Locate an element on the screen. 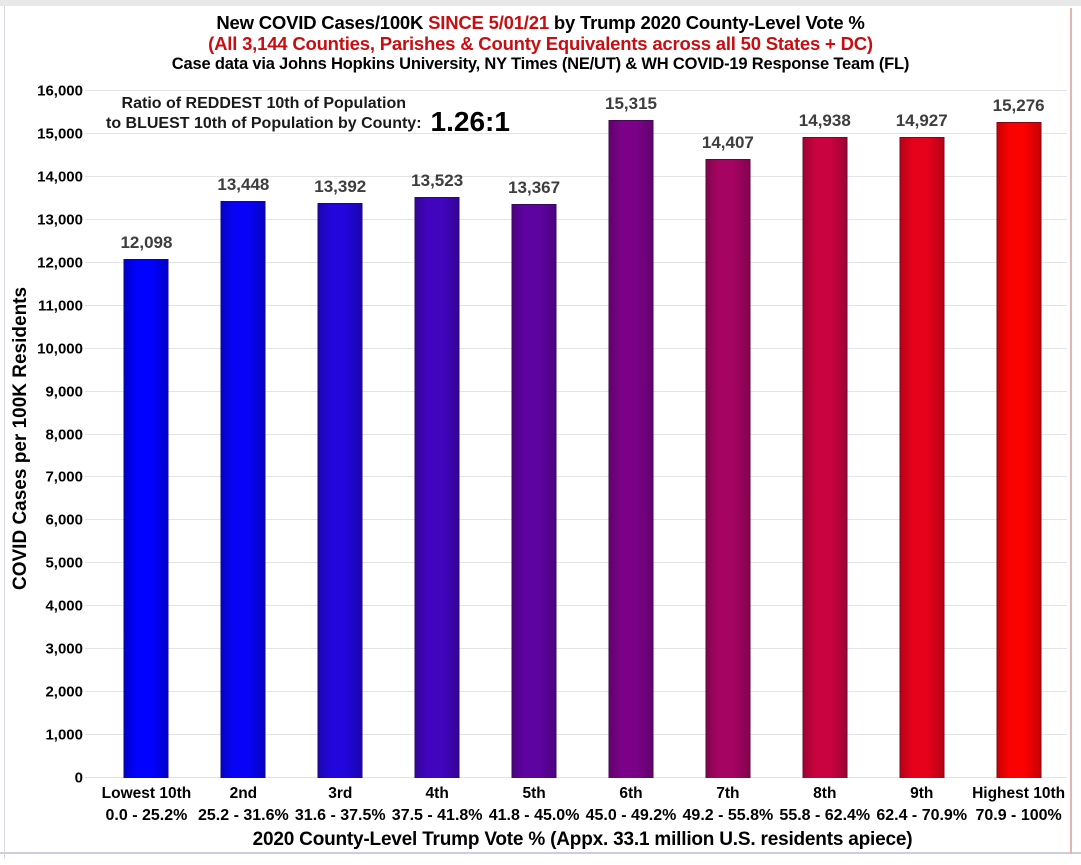  x-category: Lowest 10th 0.0 - 25.2% is located at coordinates (146, 805).